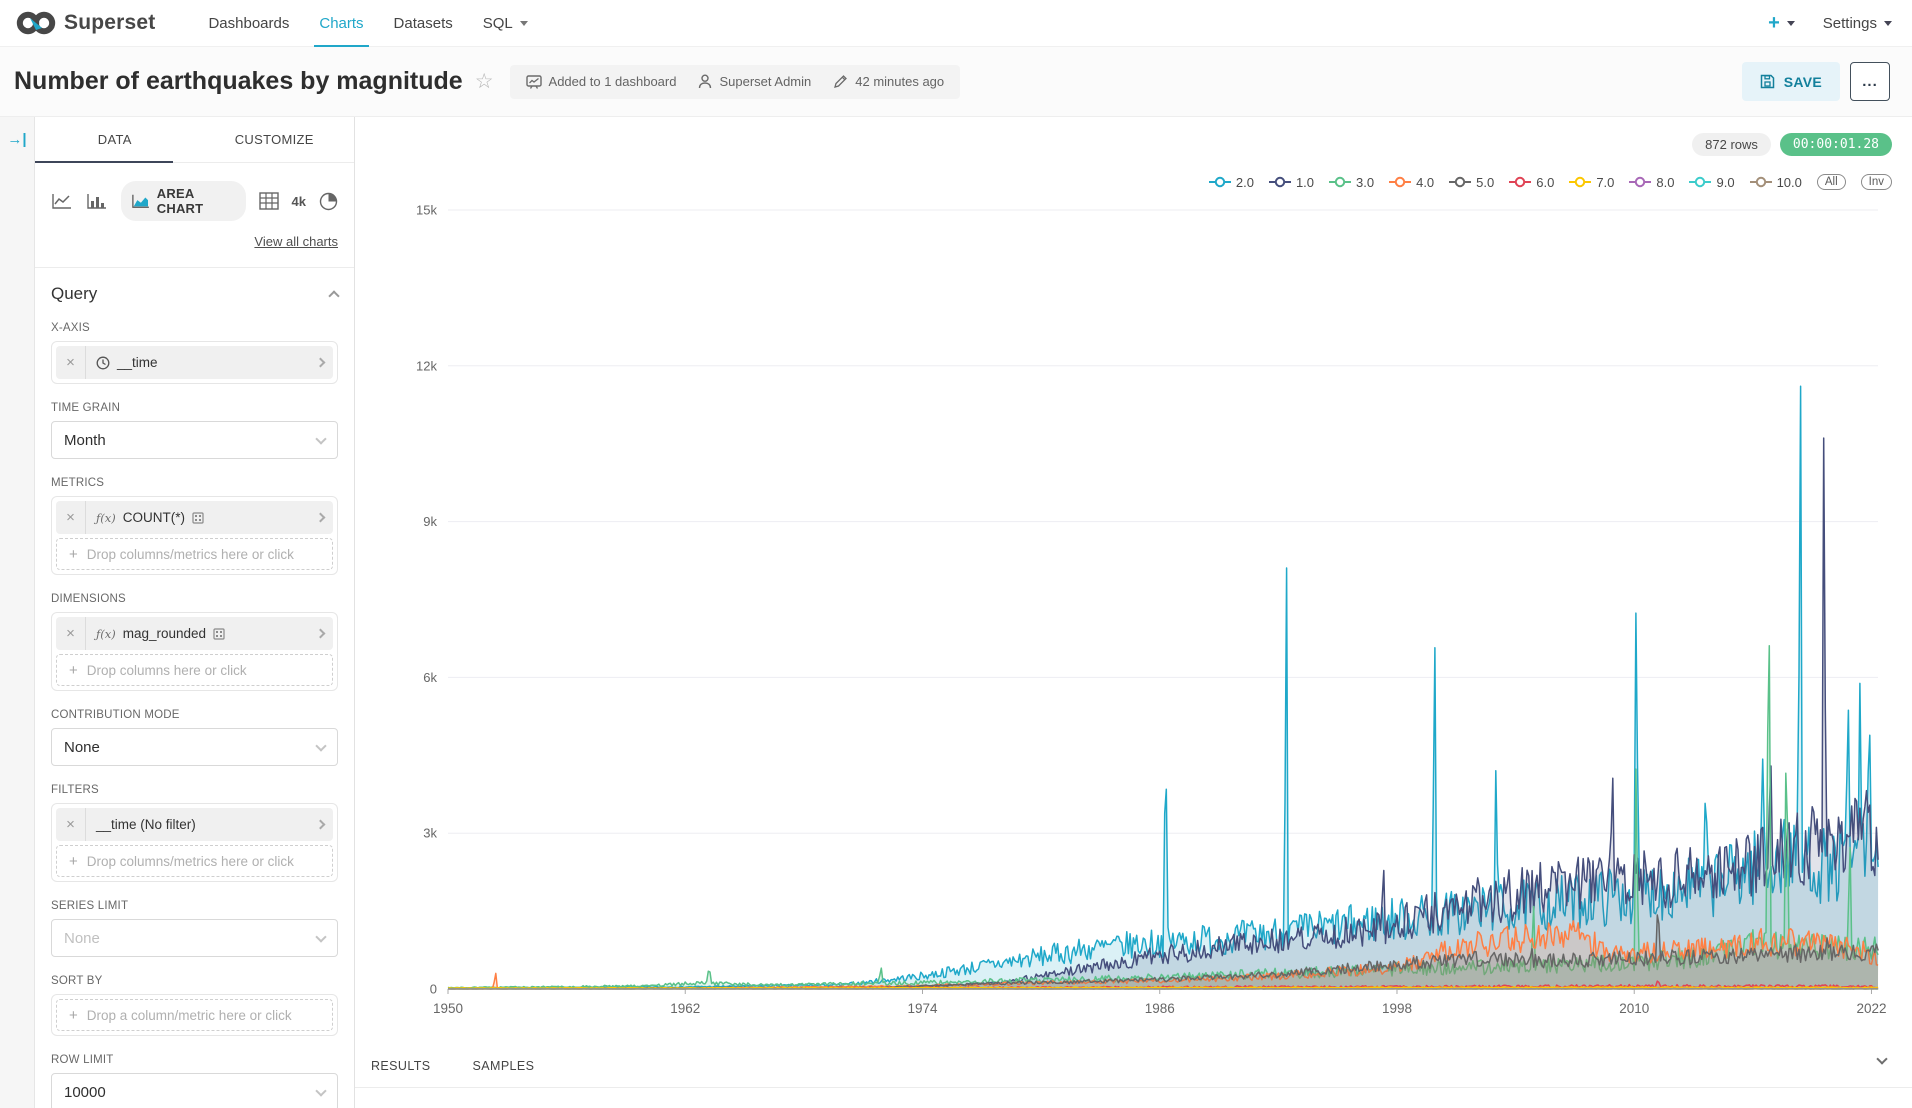 This screenshot has height=1108, width=1912. I want to click on table-chart-icon, so click(268, 201).